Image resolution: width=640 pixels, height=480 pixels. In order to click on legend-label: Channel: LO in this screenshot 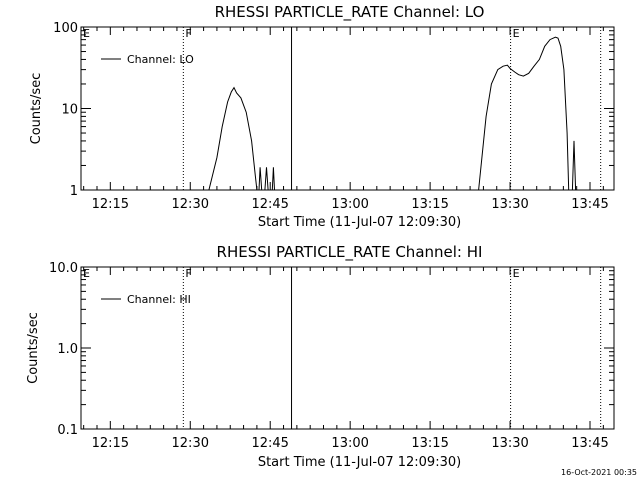, I will do `click(160, 59)`.